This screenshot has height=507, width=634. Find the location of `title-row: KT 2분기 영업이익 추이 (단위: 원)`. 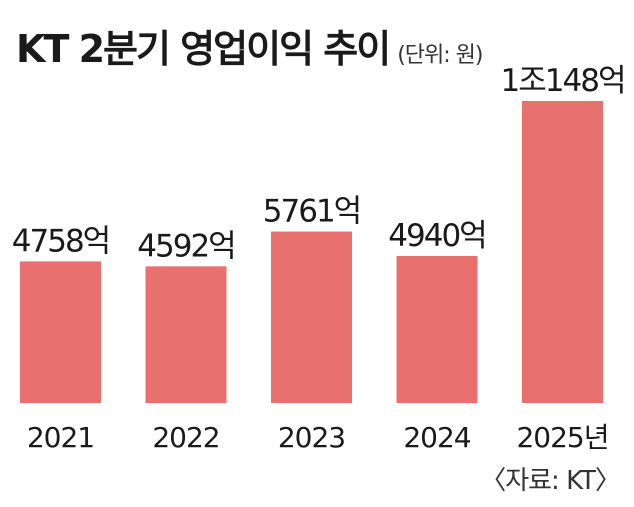

title-row: KT 2분기 영업이익 추이 (단위: 원) is located at coordinates (249, 45).